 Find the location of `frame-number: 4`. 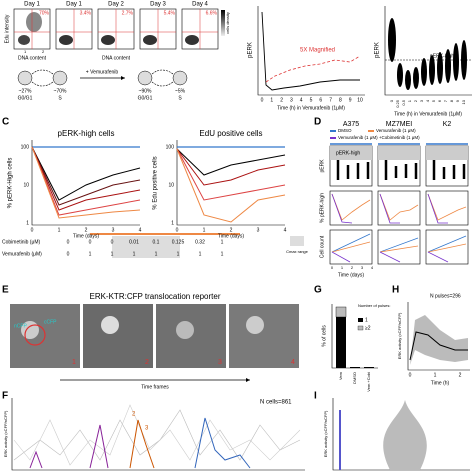

frame-number: 4 is located at coordinates (293, 362).